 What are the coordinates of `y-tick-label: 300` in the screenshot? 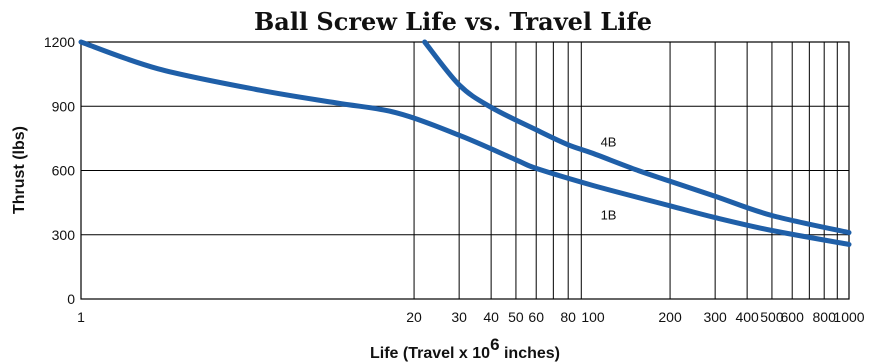 It's located at (64, 235).